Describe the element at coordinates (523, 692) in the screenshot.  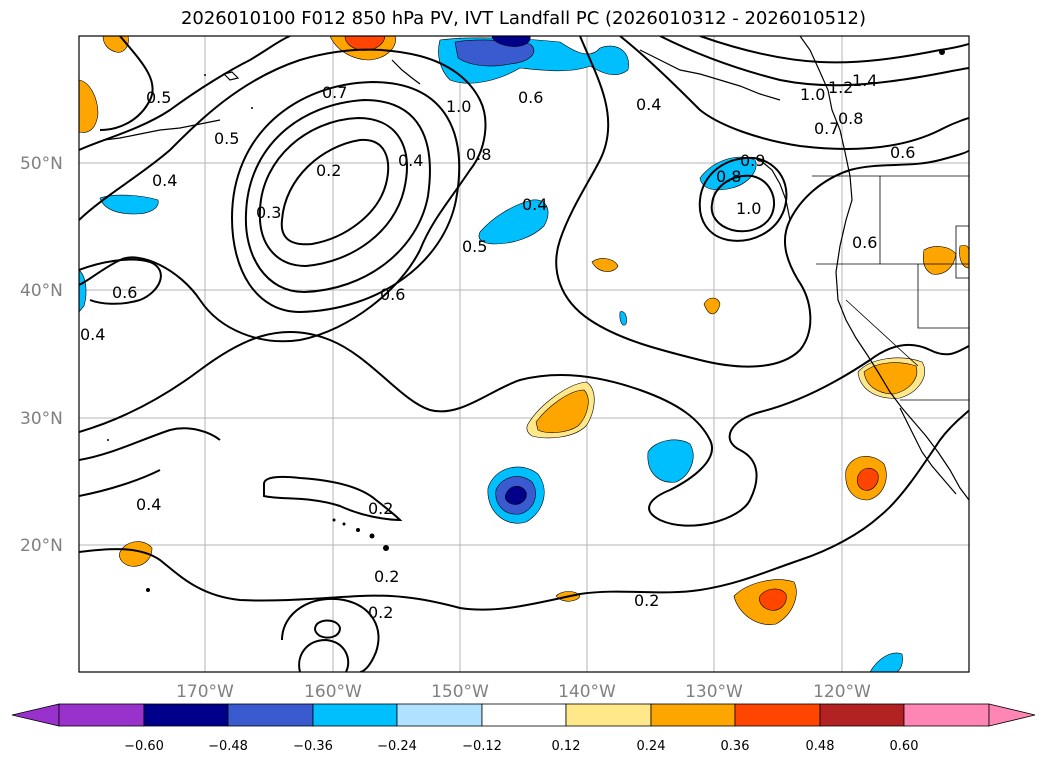
I see `longitude-labels: 170°W 160°W 150°W 140°W 130°W 120°W` at that location.